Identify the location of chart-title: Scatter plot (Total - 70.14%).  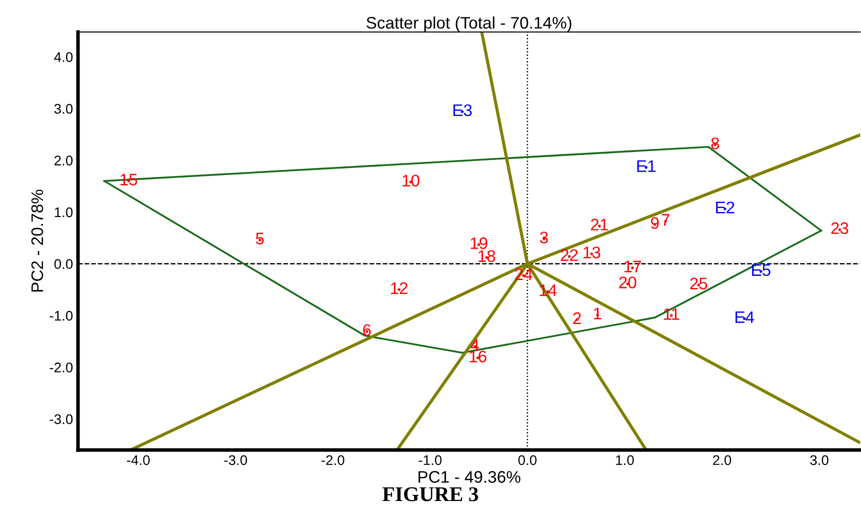
(469, 24).